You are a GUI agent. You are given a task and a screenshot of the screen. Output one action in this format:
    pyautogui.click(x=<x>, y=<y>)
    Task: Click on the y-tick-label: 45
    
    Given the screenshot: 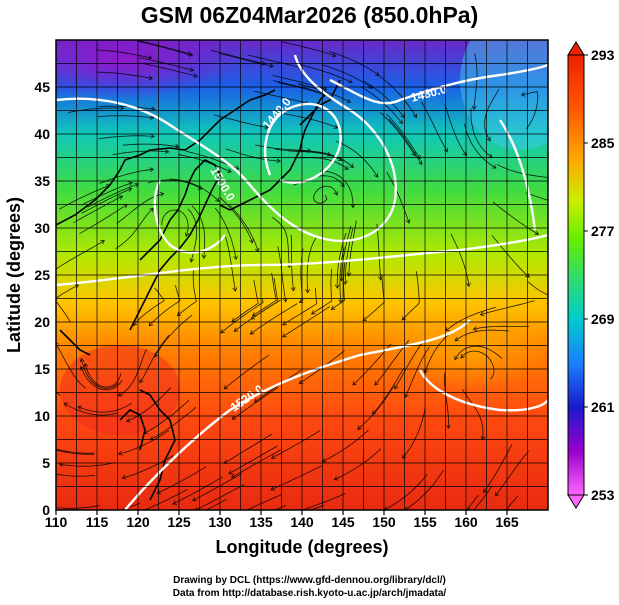 What is the action you would take?
    pyautogui.click(x=42, y=87)
    